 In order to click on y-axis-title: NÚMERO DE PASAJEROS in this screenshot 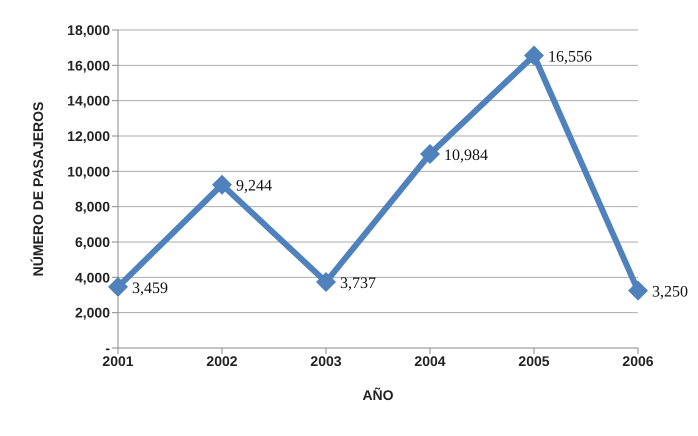, I will do `click(38, 189)`.